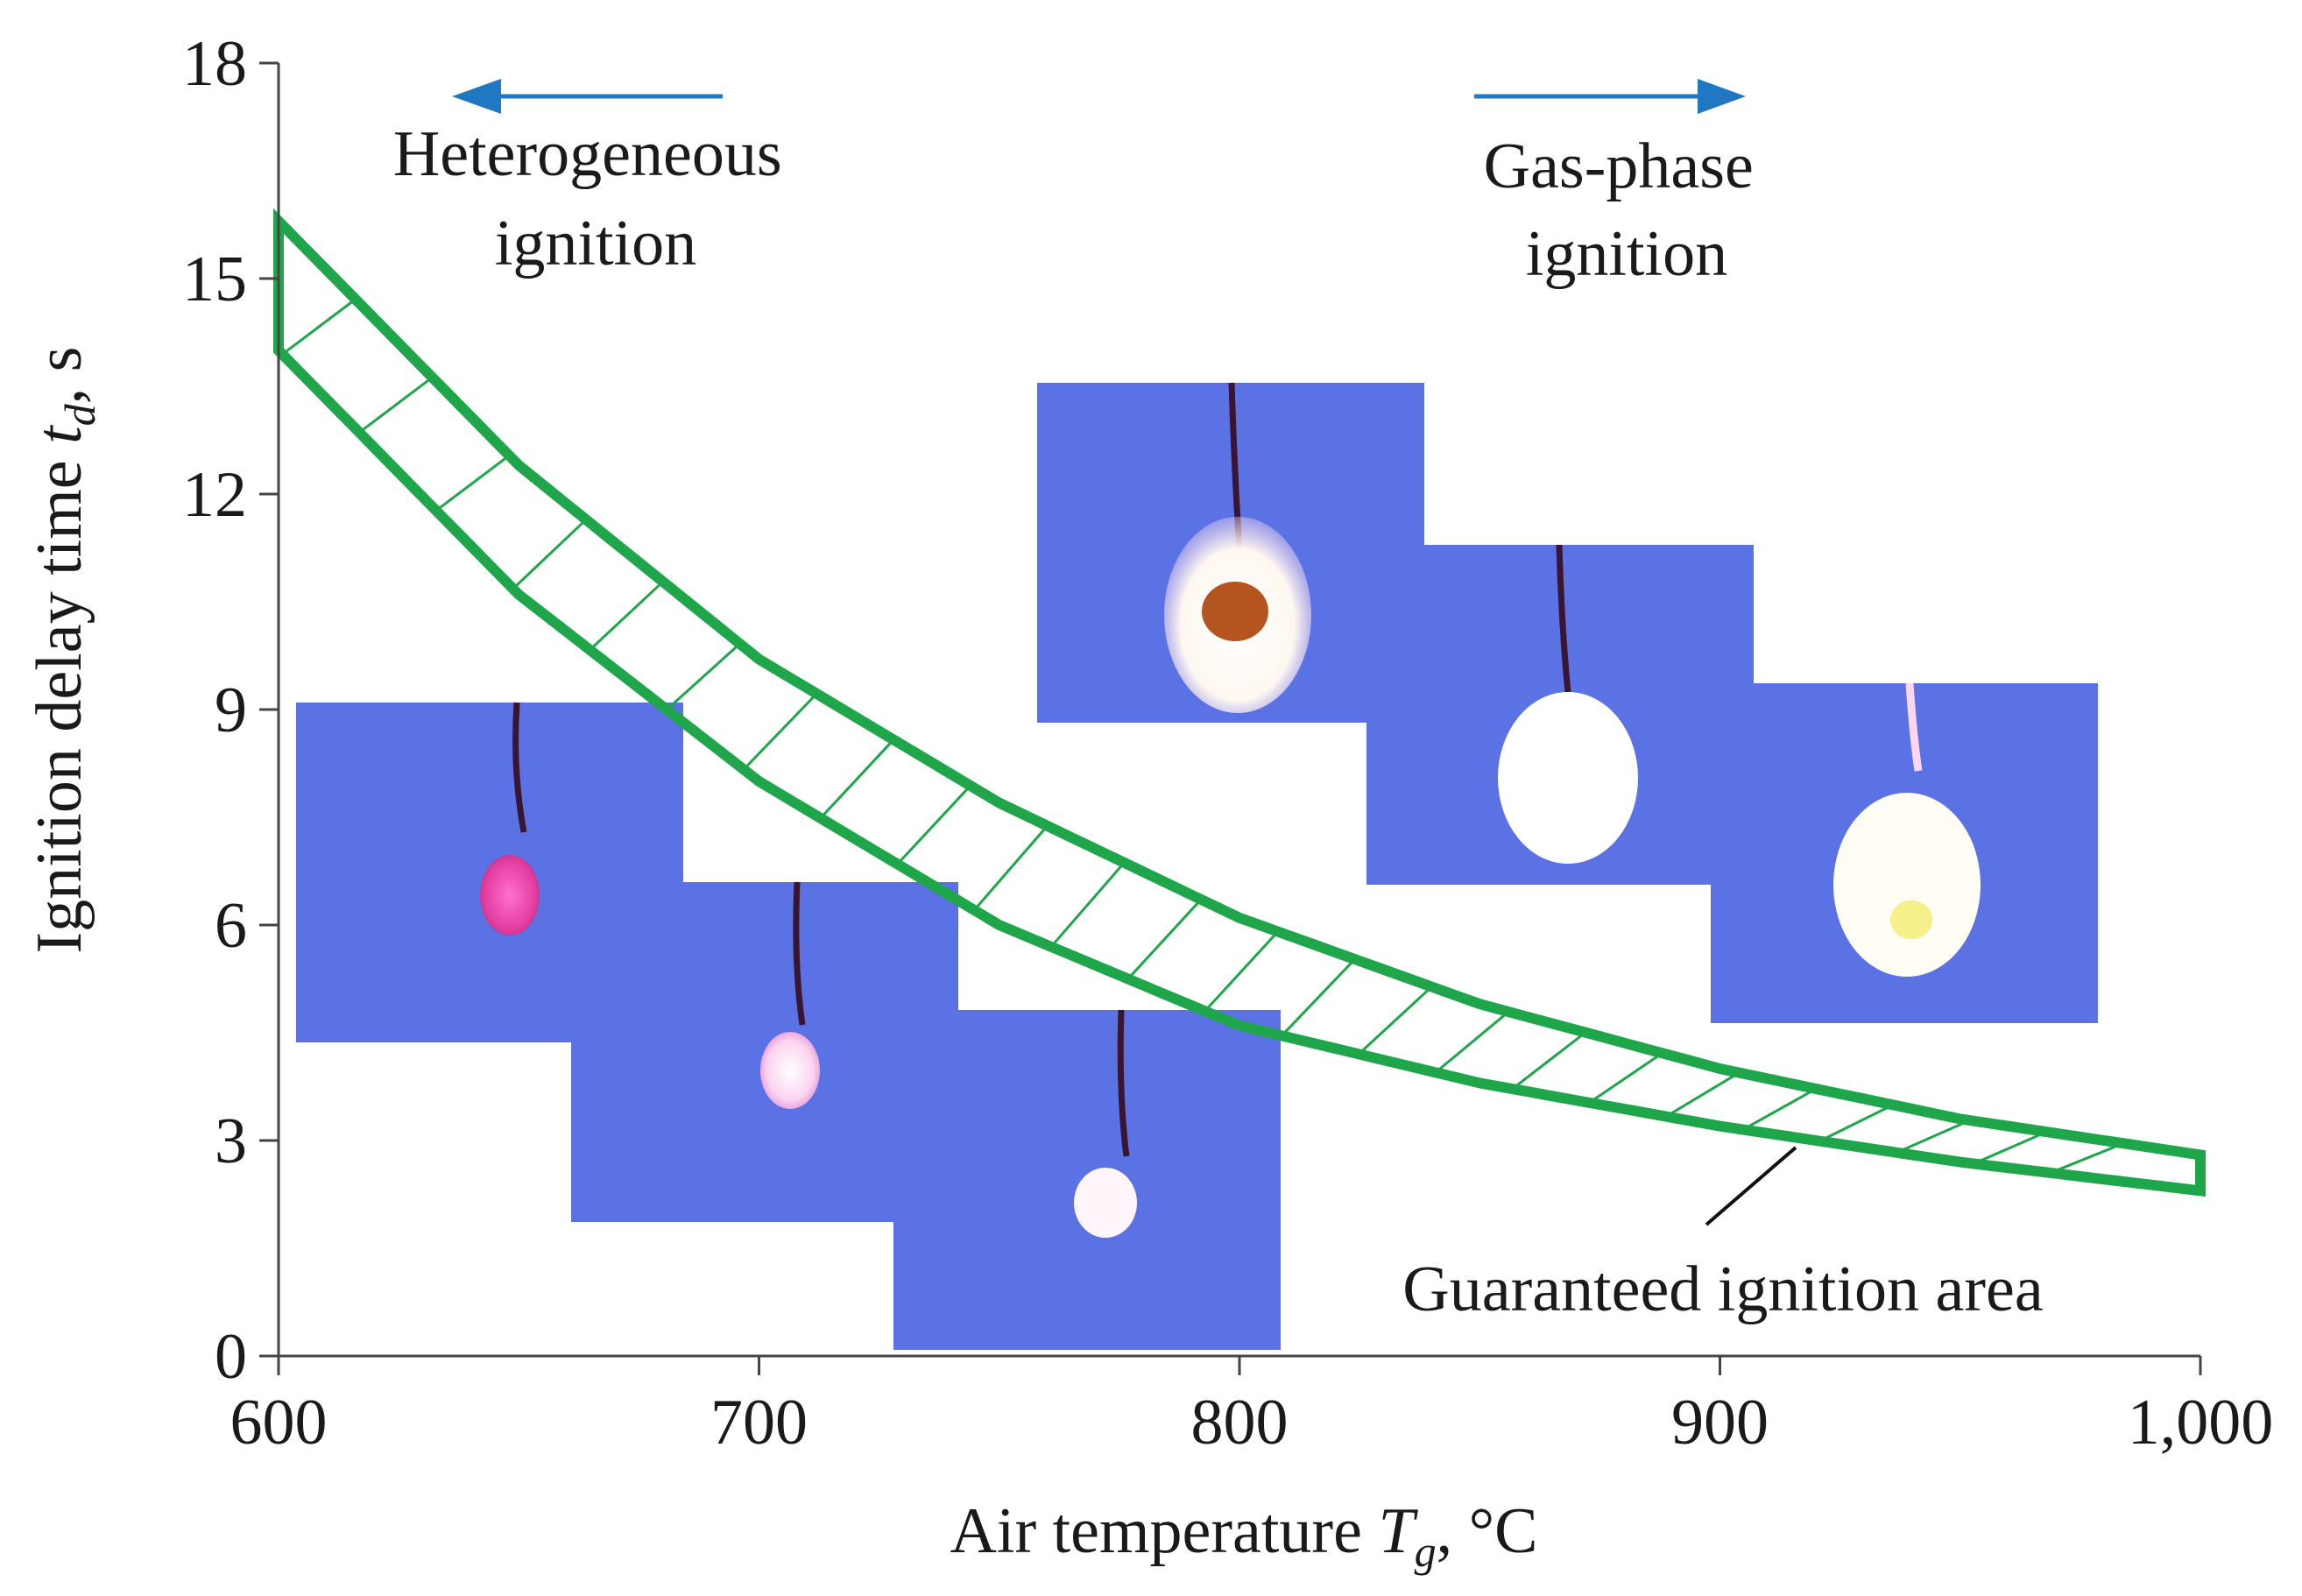 This screenshot has width=2302, height=1596. I want to click on area-leader-line, so click(1751, 1186).